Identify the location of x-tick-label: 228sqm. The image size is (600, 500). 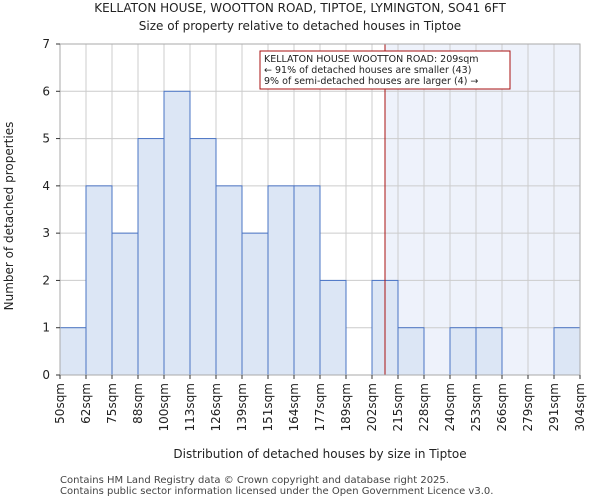
(424, 407).